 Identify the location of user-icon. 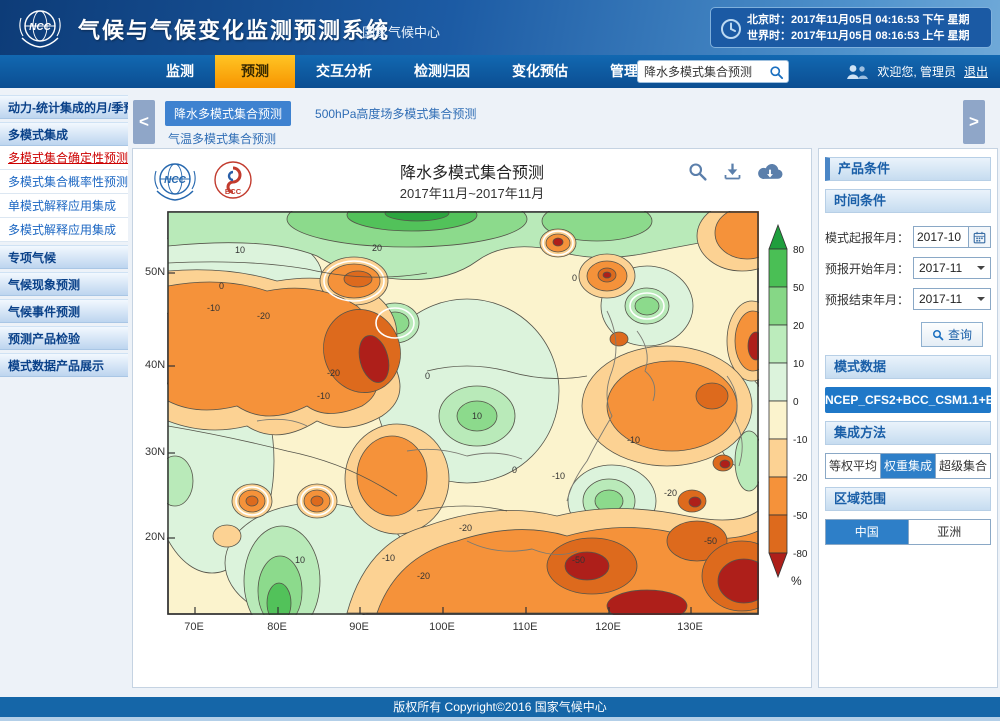
(858, 71).